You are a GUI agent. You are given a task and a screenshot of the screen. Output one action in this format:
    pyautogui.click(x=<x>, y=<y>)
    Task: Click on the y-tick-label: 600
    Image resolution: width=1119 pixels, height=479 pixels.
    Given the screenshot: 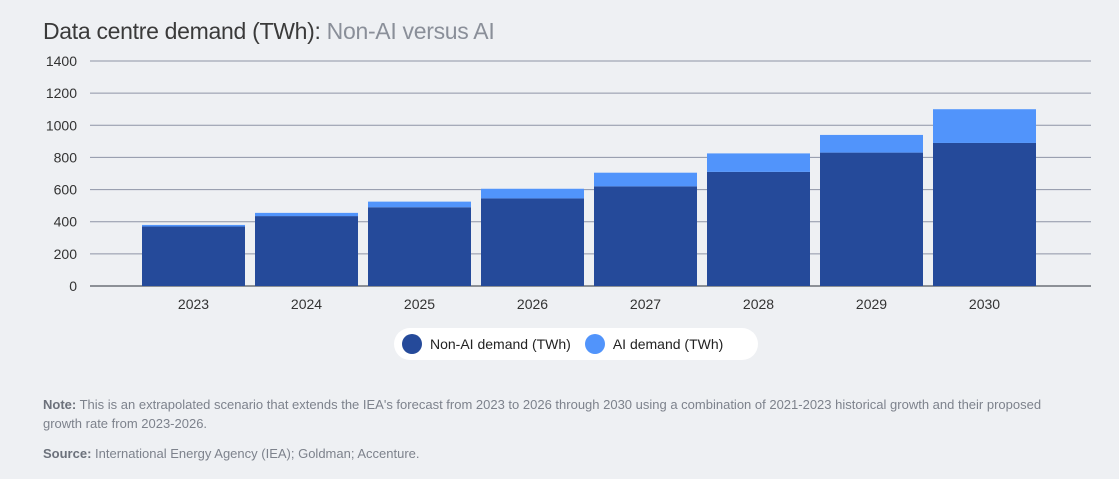 What is the action you would take?
    pyautogui.click(x=66, y=190)
    